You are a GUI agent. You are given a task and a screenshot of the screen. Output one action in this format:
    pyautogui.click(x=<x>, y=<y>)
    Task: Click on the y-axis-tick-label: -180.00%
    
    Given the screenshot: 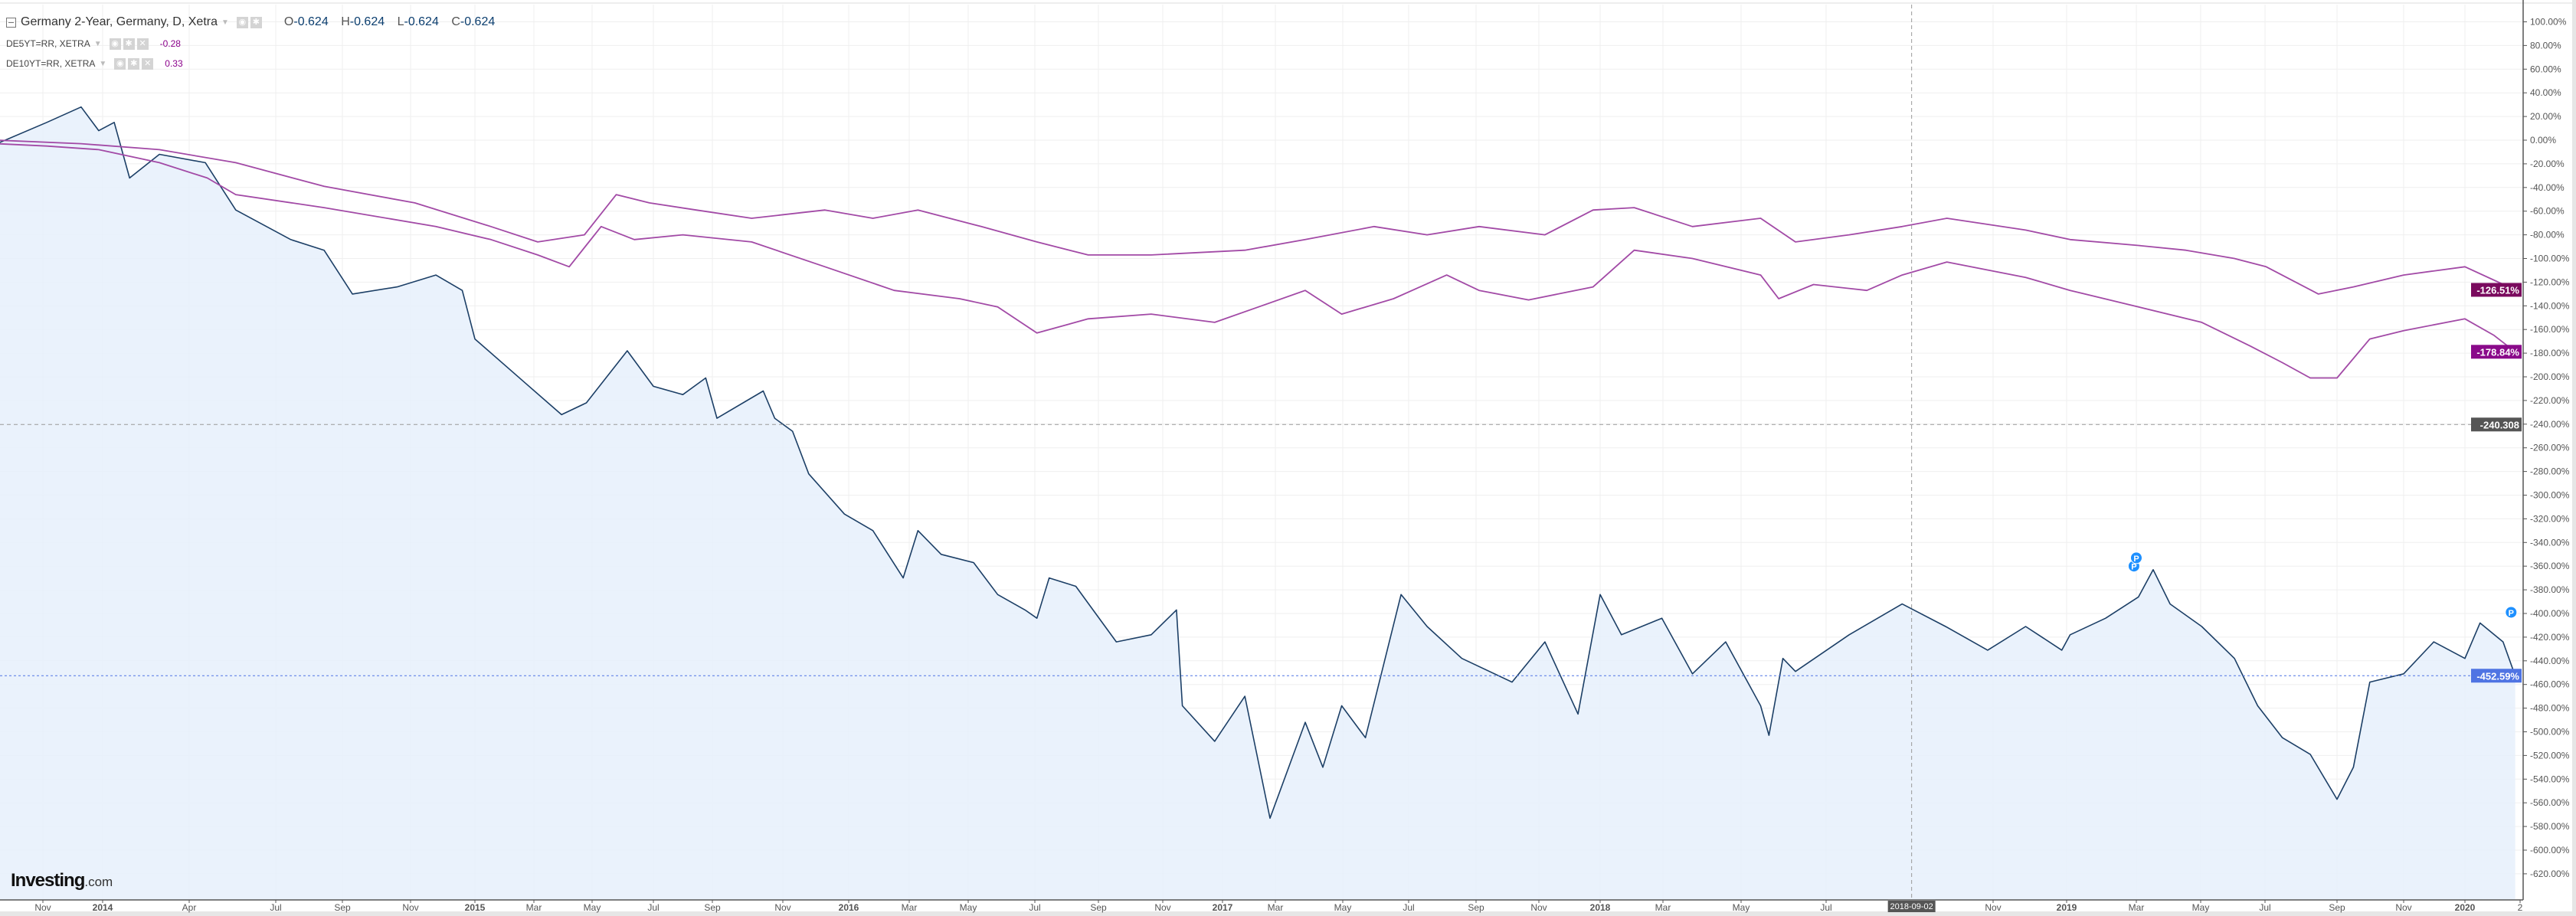 What is the action you would take?
    pyautogui.click(x=2550, y=353)
    